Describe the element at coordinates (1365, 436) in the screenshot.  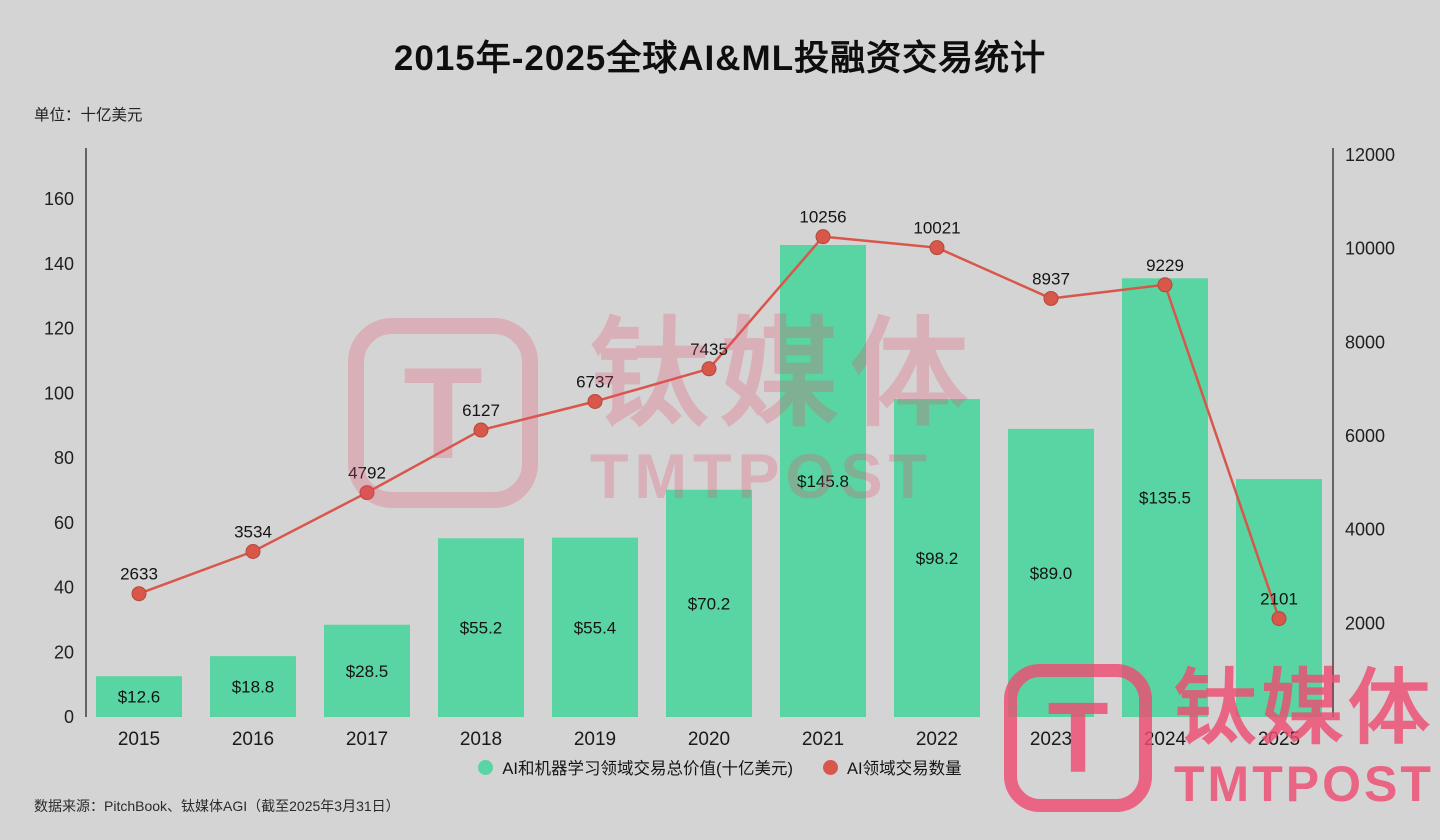
I see `svg-text: 6000` at that location.